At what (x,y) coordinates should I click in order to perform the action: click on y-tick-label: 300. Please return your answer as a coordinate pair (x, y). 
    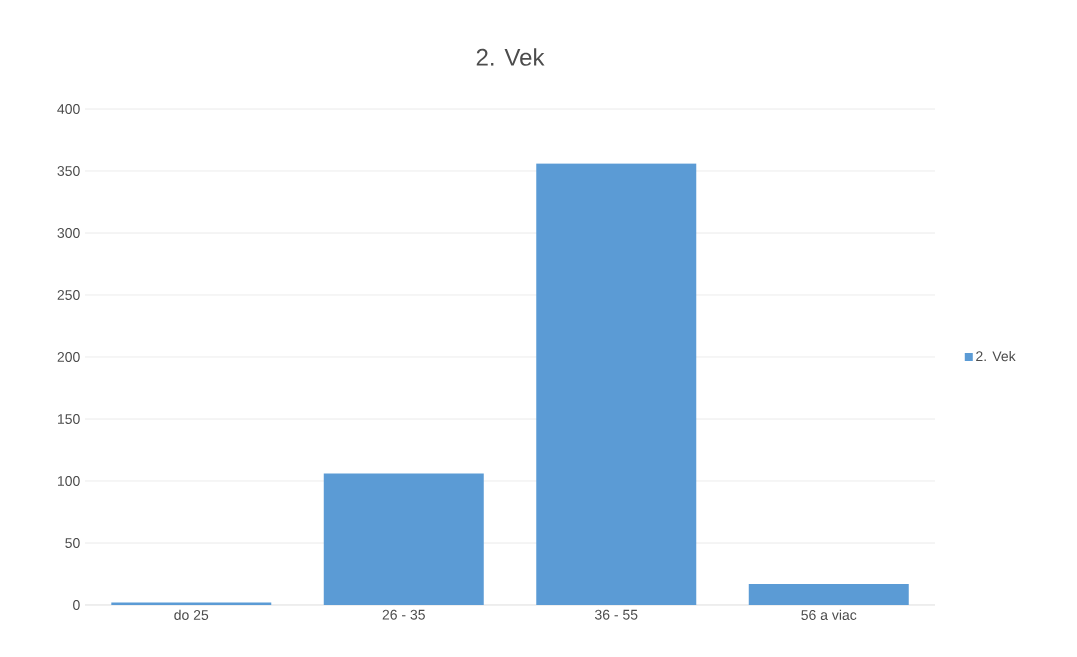
    Looking at the image, I should click on (68, 233).